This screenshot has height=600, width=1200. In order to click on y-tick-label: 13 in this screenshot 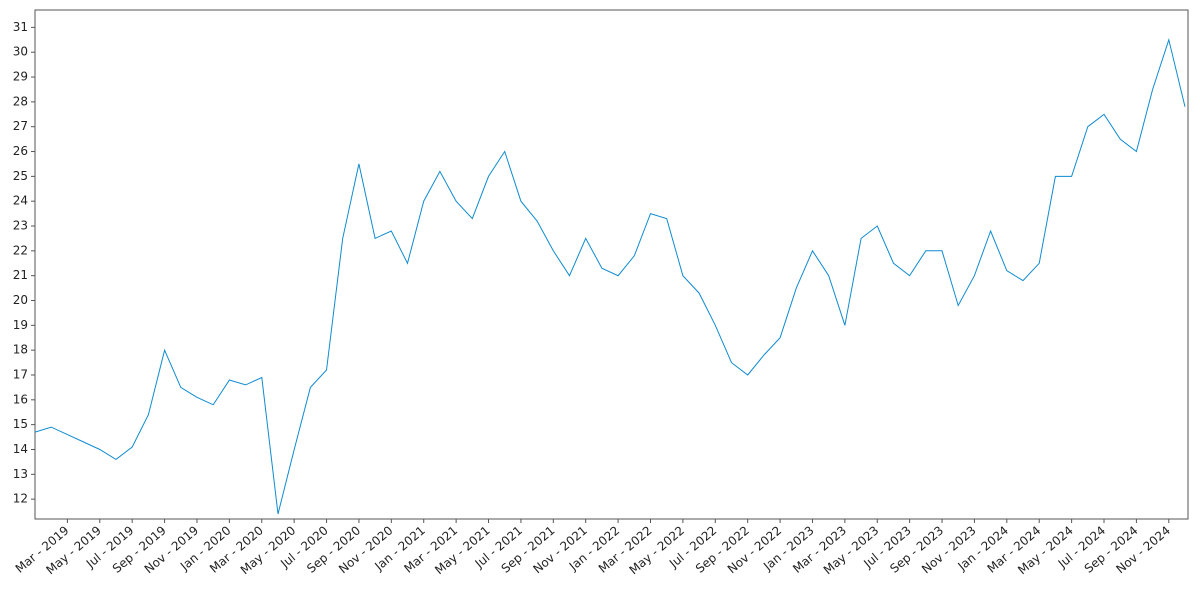, I will do `click(20, 474)`.